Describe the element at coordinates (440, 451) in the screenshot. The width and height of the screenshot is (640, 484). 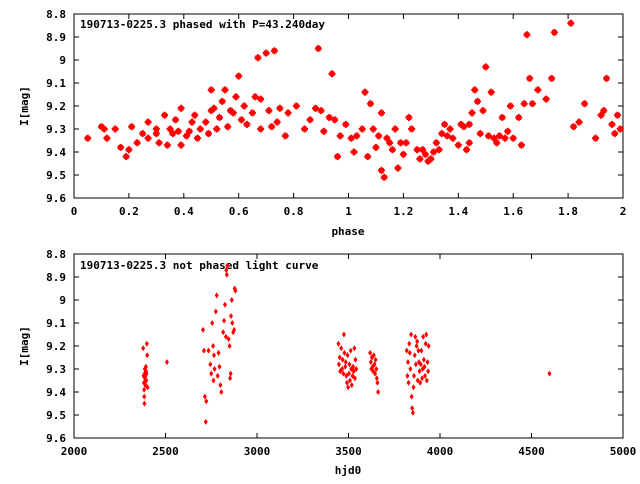
I see `raw-x-tick-label: 4000` at that location.